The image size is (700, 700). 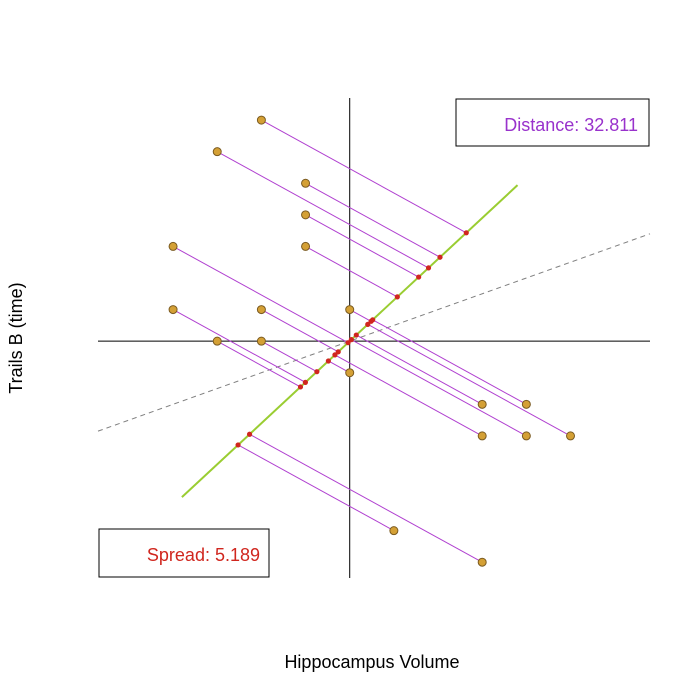 I want to click on spread-box-frame, so click(x=184, y=553).